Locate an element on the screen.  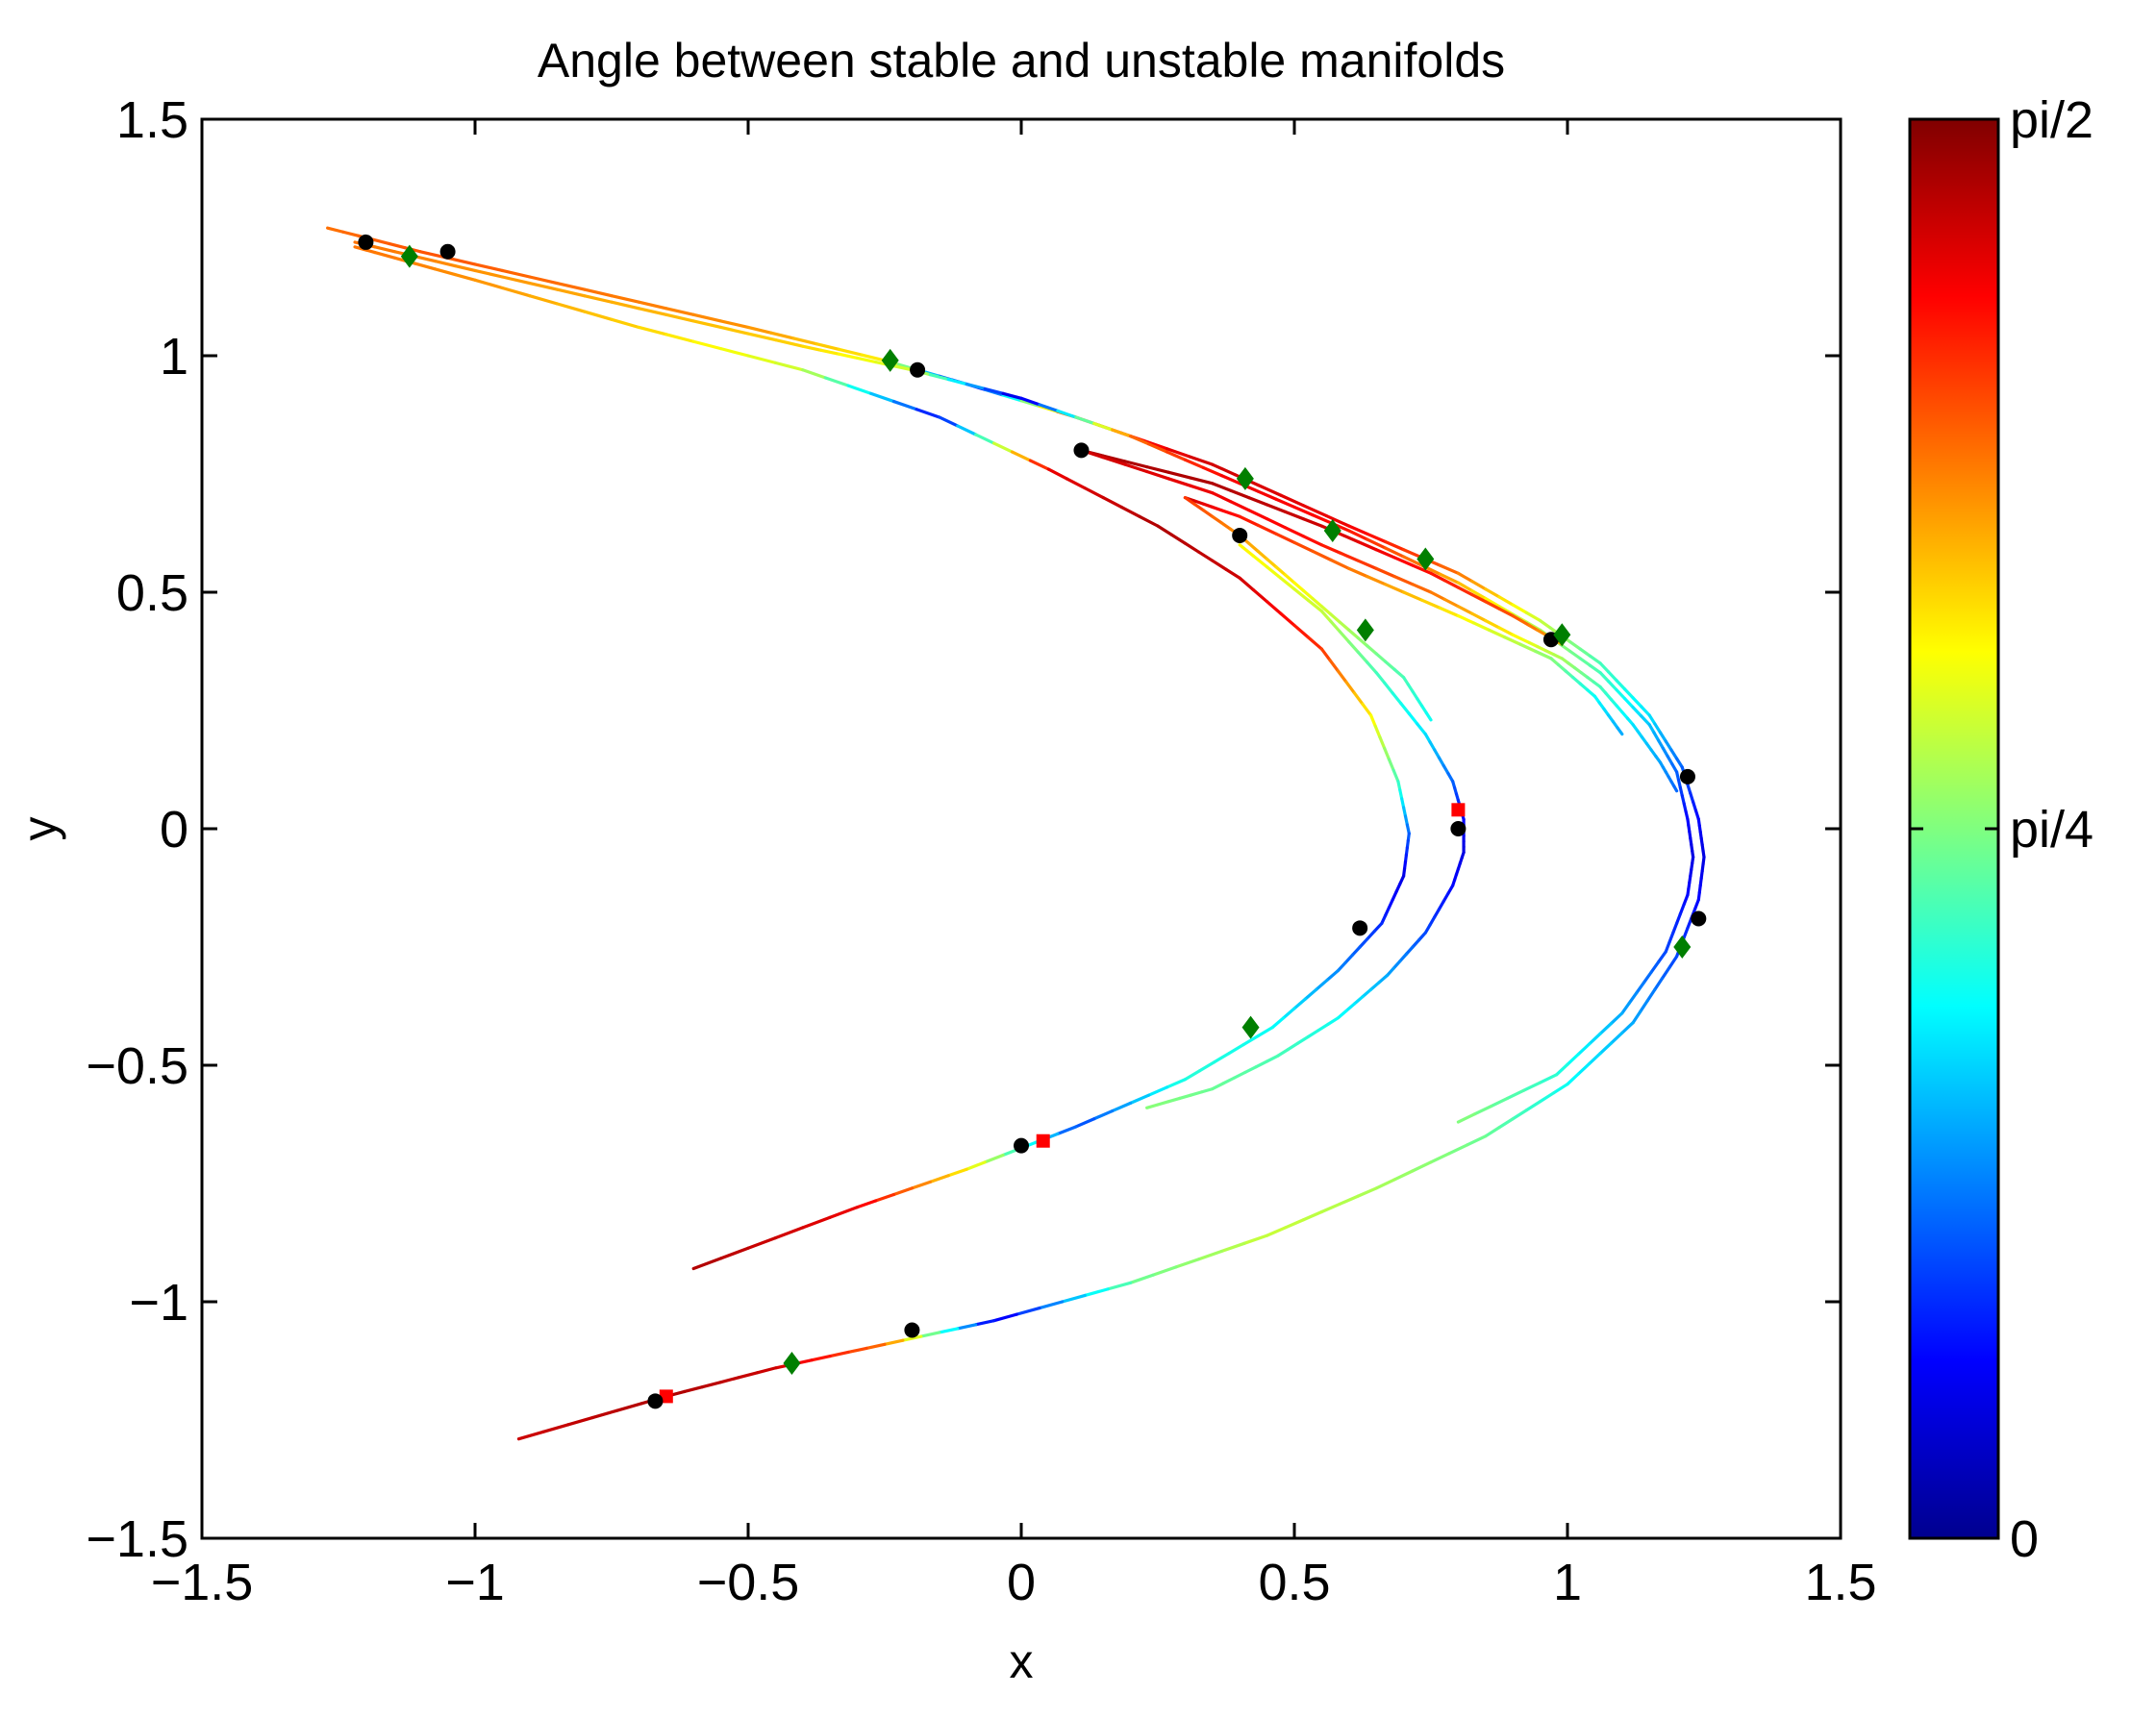
y-tick-label: −0.5 is located at coordinates (137, 1066).